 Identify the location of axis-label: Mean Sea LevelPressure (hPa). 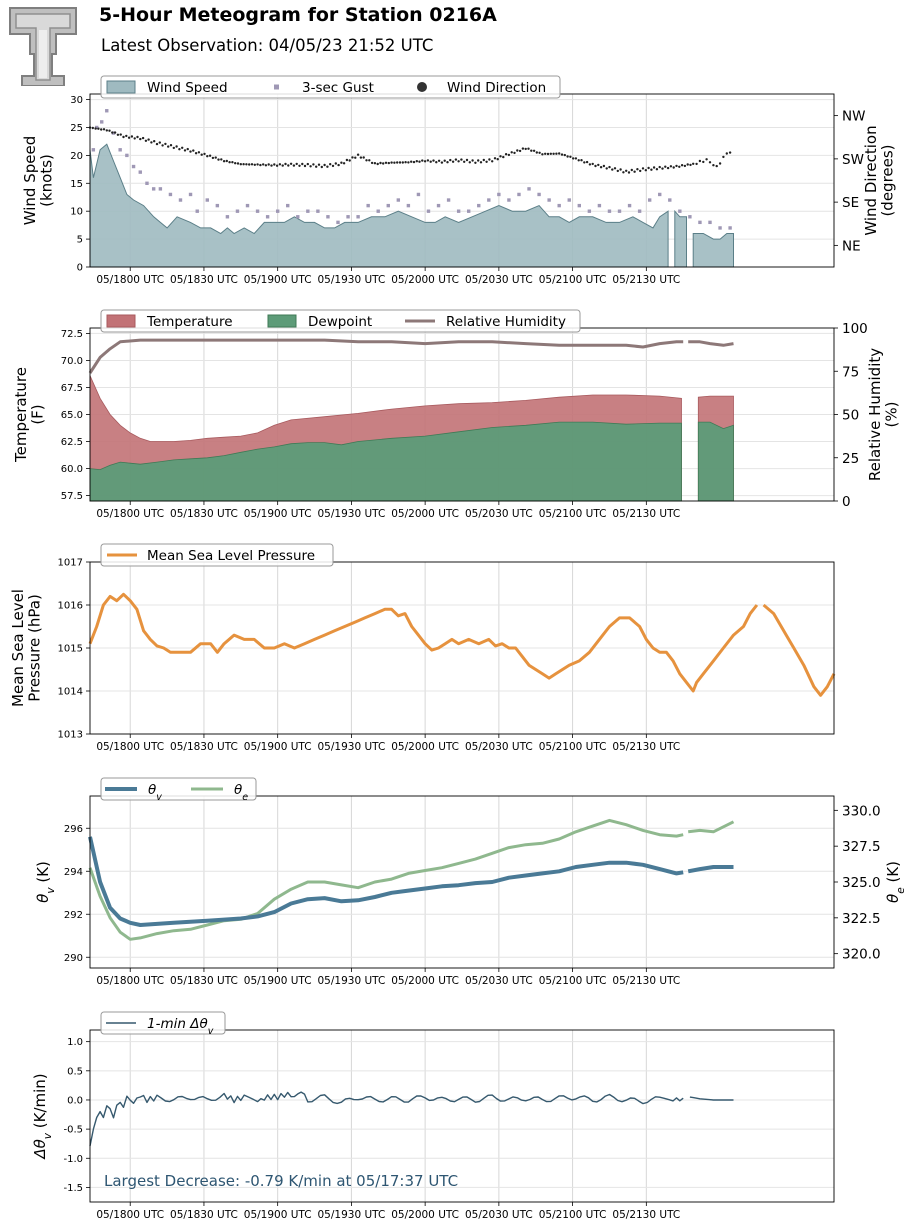
(26, 648).